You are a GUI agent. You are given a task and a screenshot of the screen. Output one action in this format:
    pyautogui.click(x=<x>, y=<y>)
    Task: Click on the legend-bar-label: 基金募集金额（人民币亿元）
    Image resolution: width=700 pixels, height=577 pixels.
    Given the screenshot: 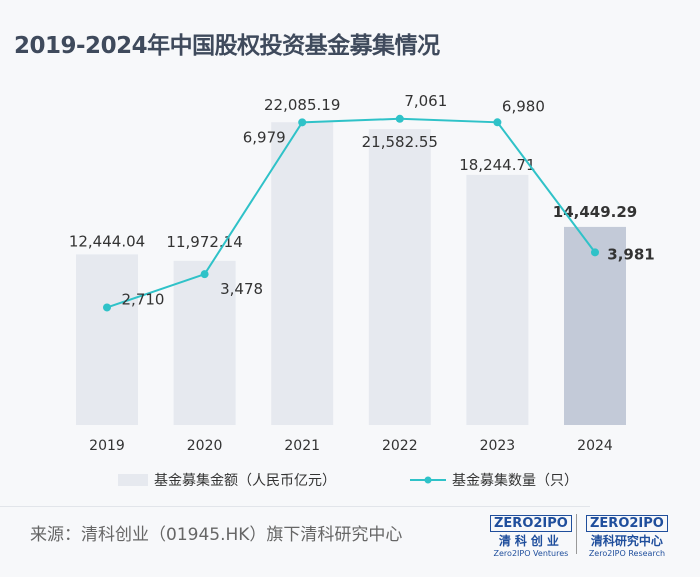 What is the action you would take?
    pyautogui.click(x=245, y=481)
    